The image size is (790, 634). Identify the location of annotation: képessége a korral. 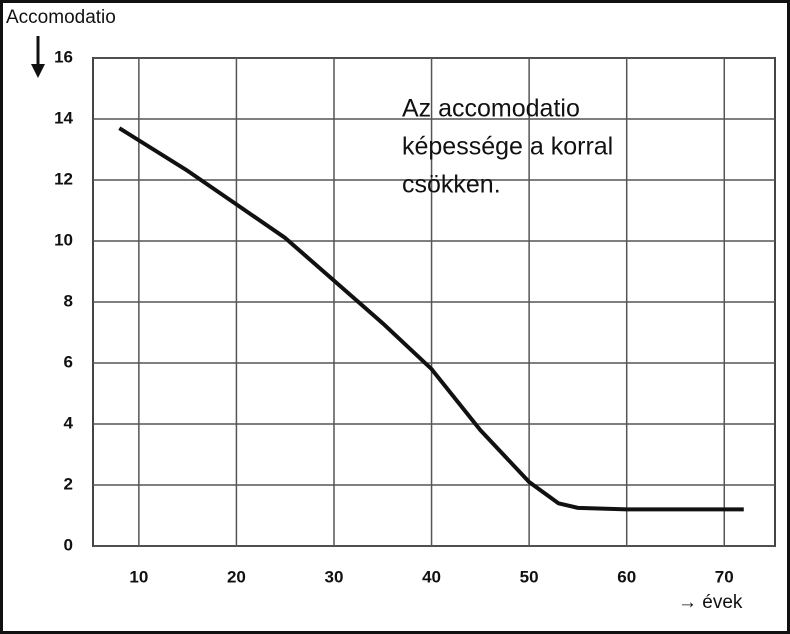
(507, 147).